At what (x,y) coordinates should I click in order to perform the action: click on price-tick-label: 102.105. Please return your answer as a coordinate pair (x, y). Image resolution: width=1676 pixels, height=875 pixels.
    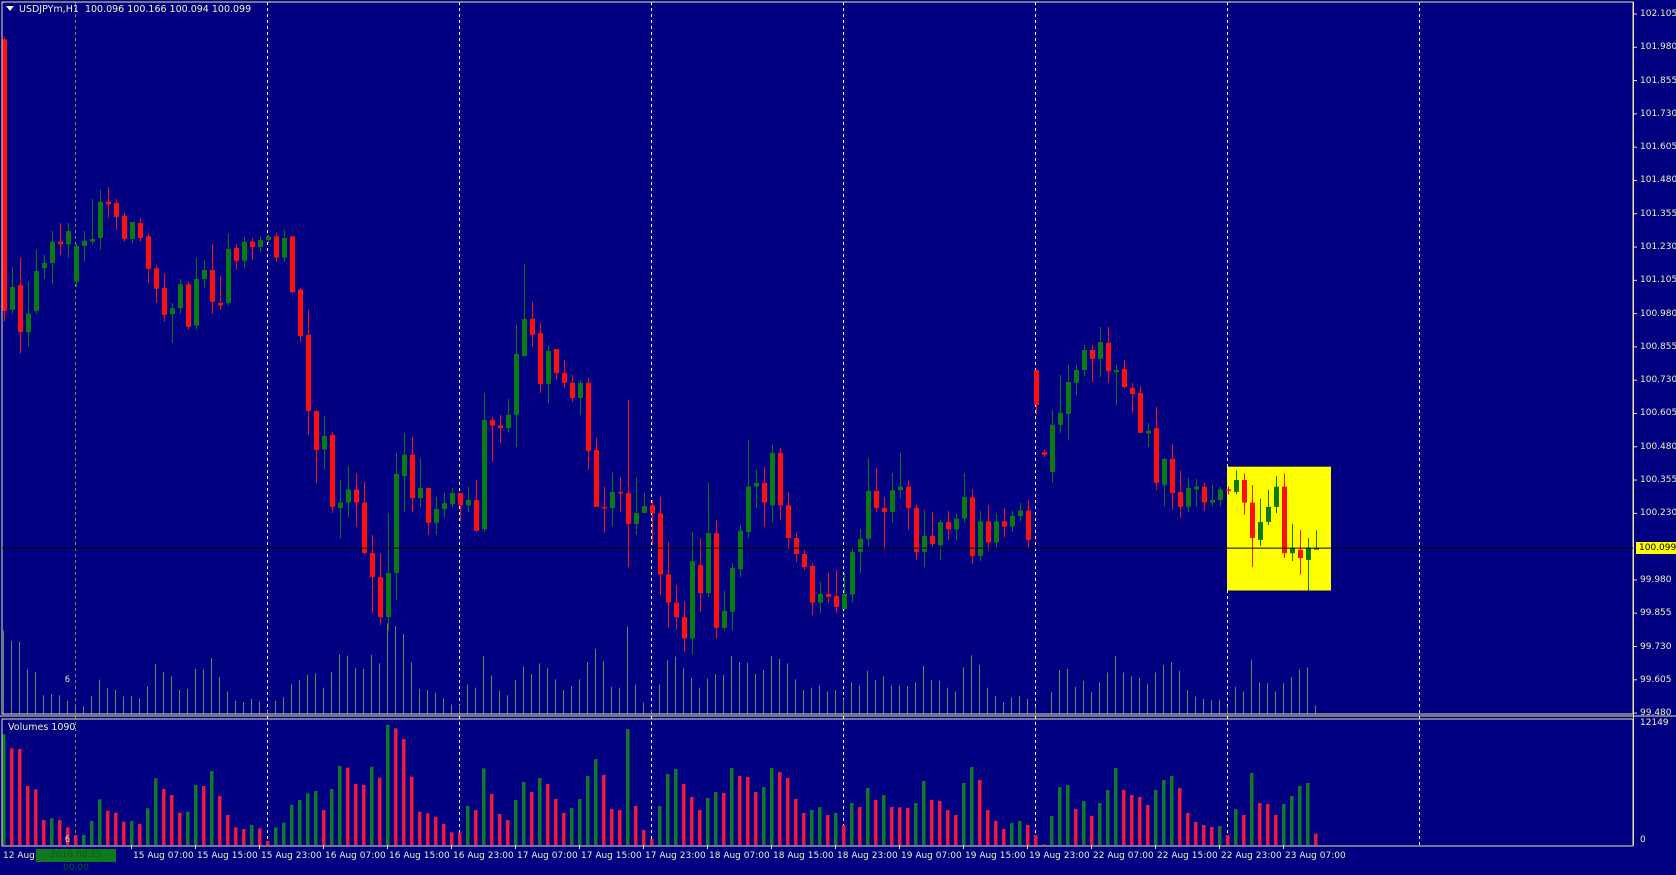
    Looking at the image, I should click on (1658, 14).